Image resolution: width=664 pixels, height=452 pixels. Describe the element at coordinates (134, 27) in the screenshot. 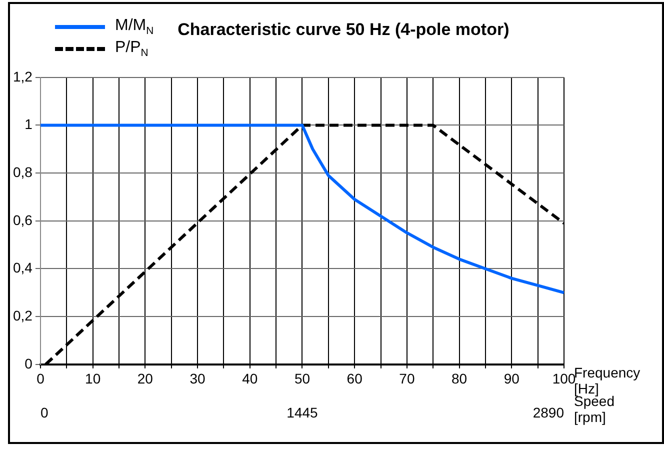

I see `legend-label: M/M$_{N}$` at that location.